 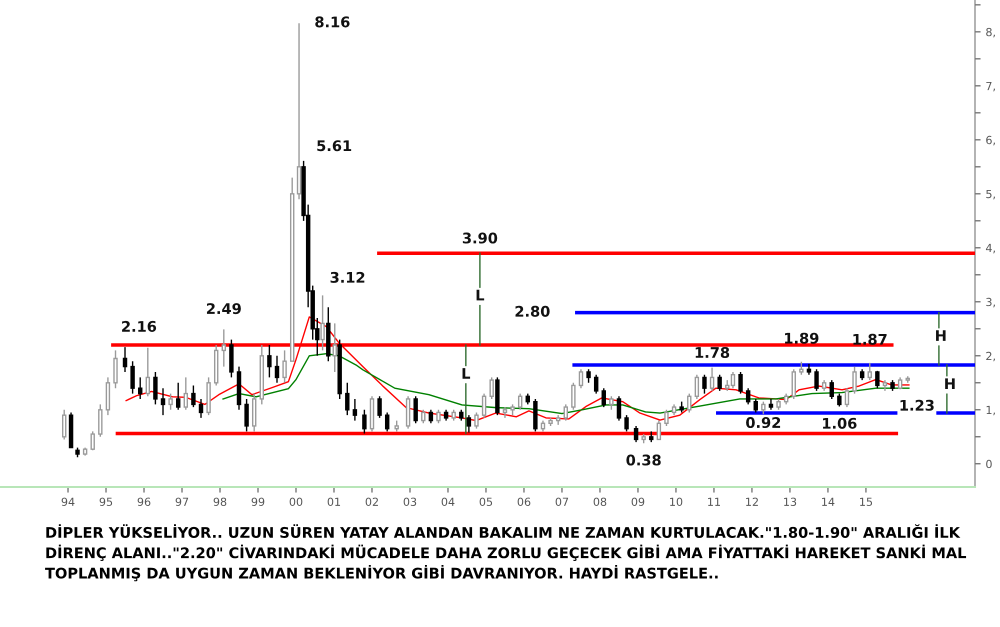 What do you see at coordinates (790, 502) in the screenshot?
I see `x-tick-label: 13` at bounding box center [790, 502].